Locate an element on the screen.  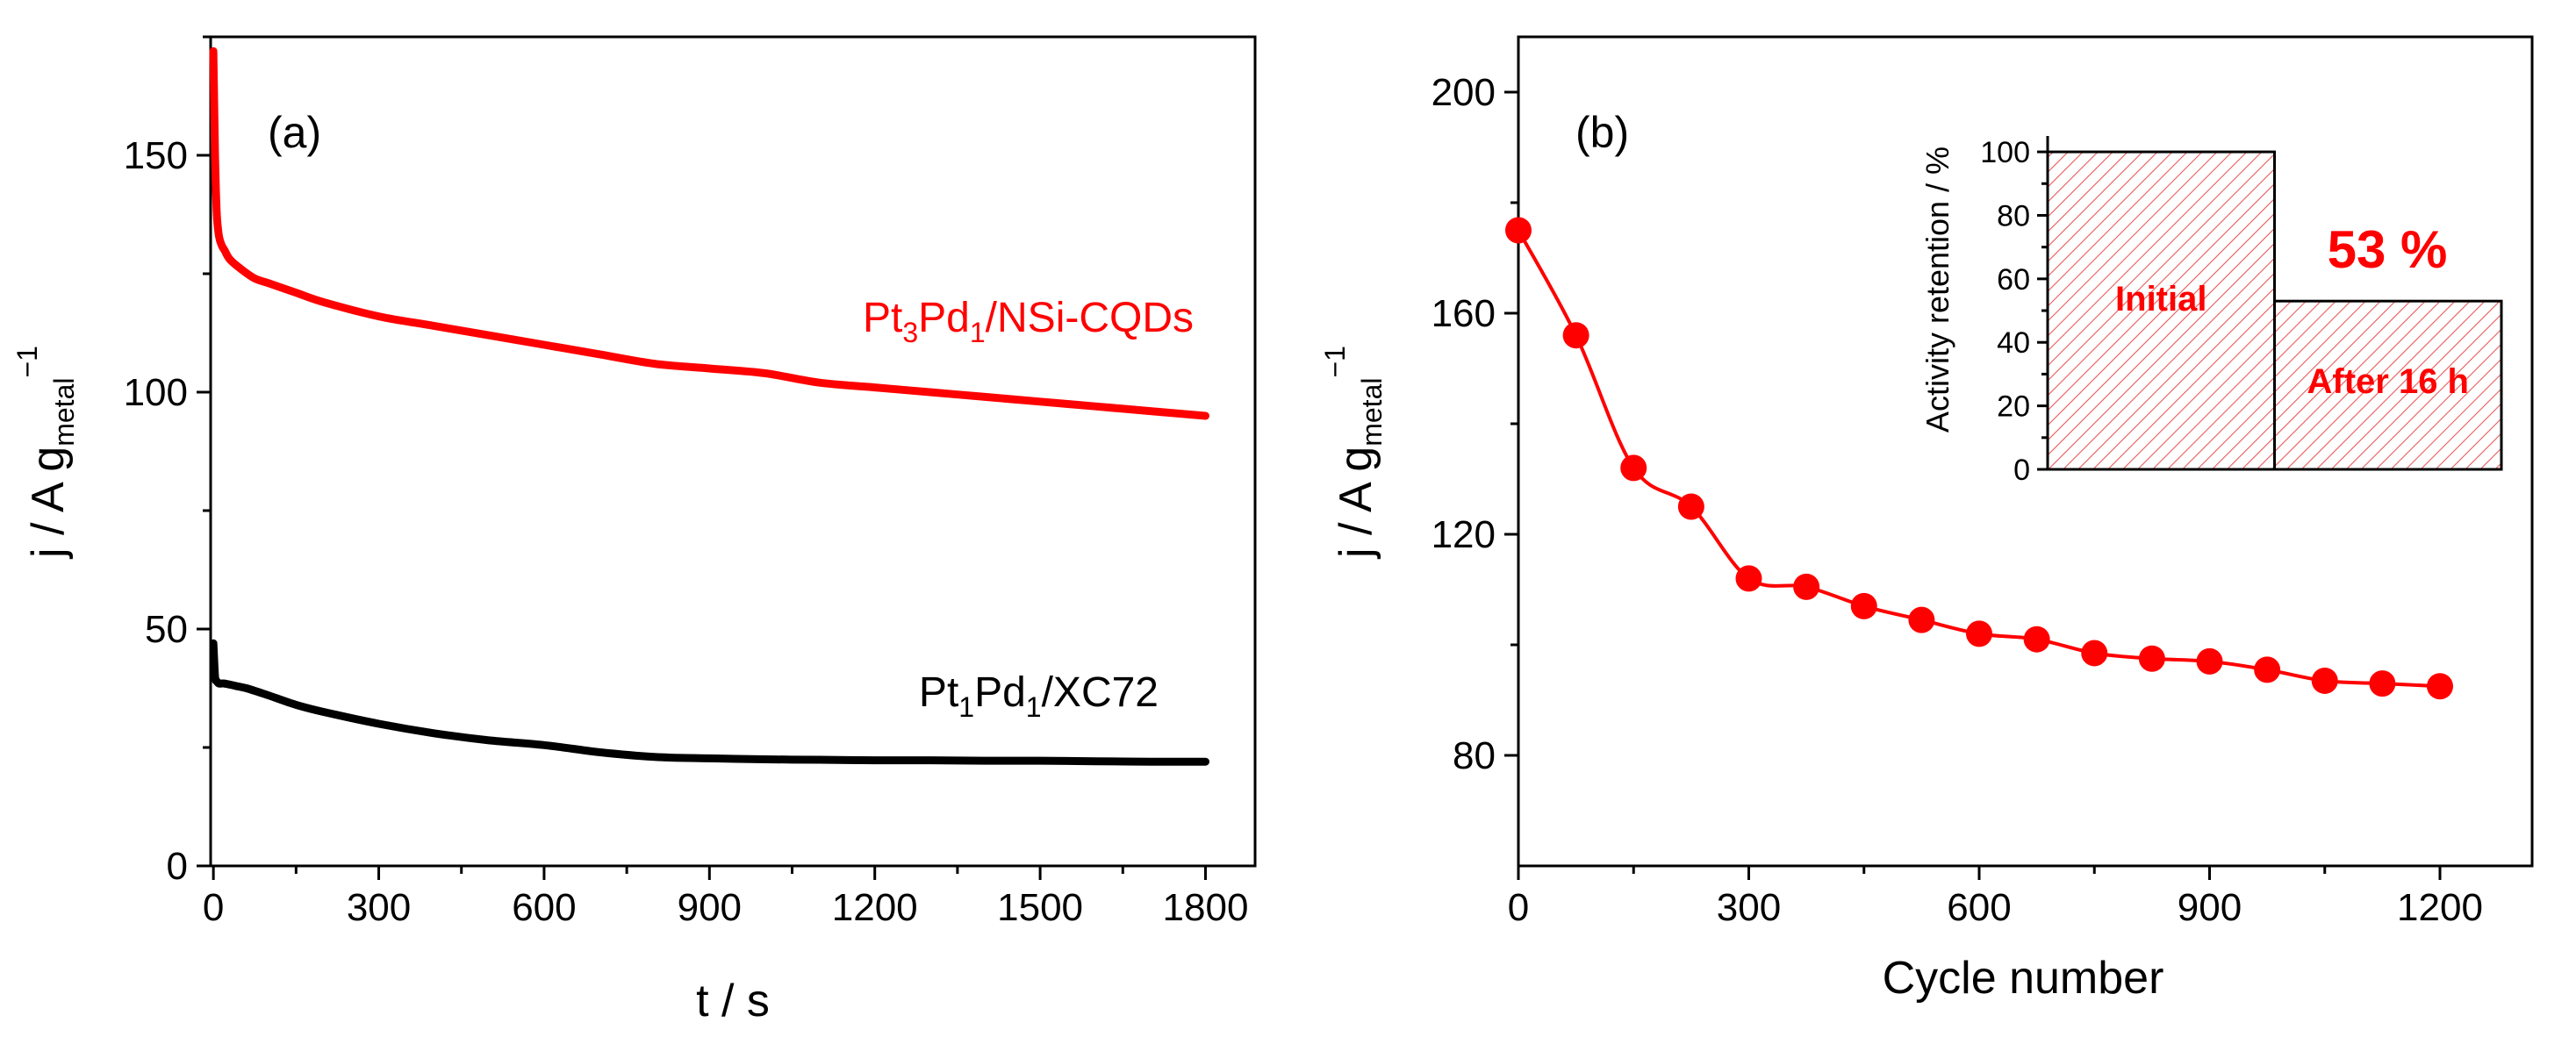
a-xtick-label-5: 1500 is located at coordinates (1040, 908).